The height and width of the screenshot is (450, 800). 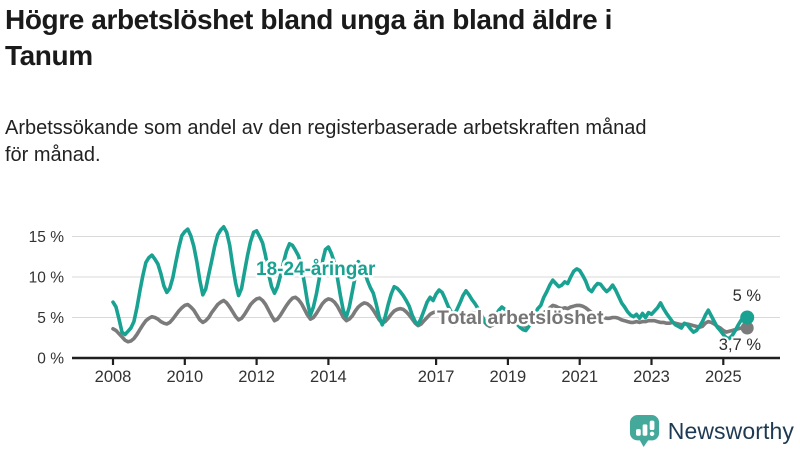 What do you see at coordinates (579, 377) in the screenshot?
I see `x-tick-label-2021: 2021` at bounding box center [579, 377].